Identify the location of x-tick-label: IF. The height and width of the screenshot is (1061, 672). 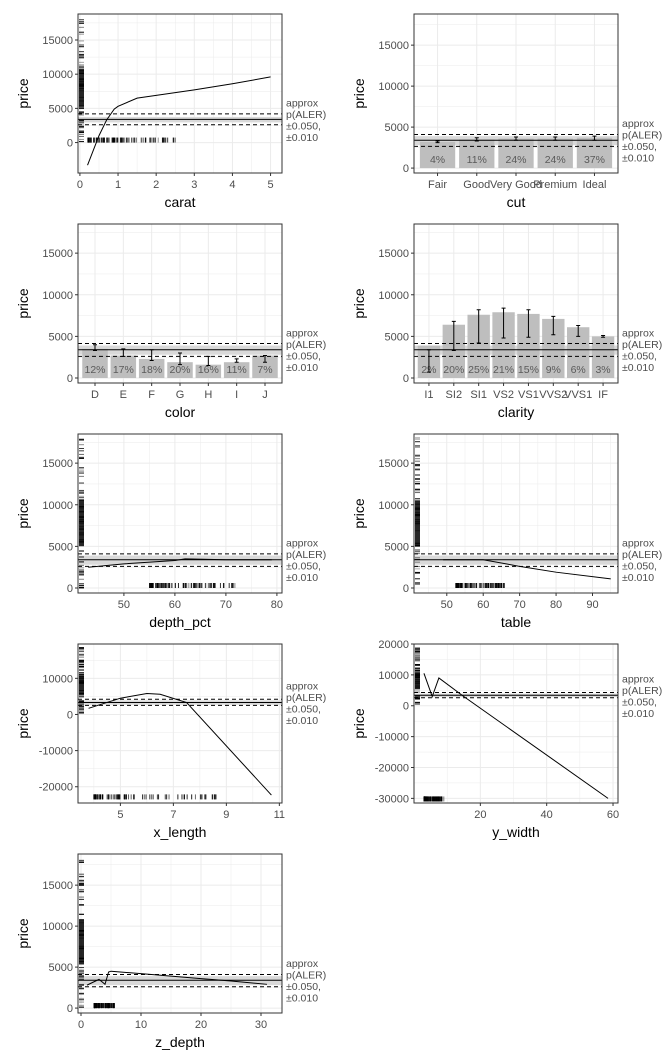
(603, 395).